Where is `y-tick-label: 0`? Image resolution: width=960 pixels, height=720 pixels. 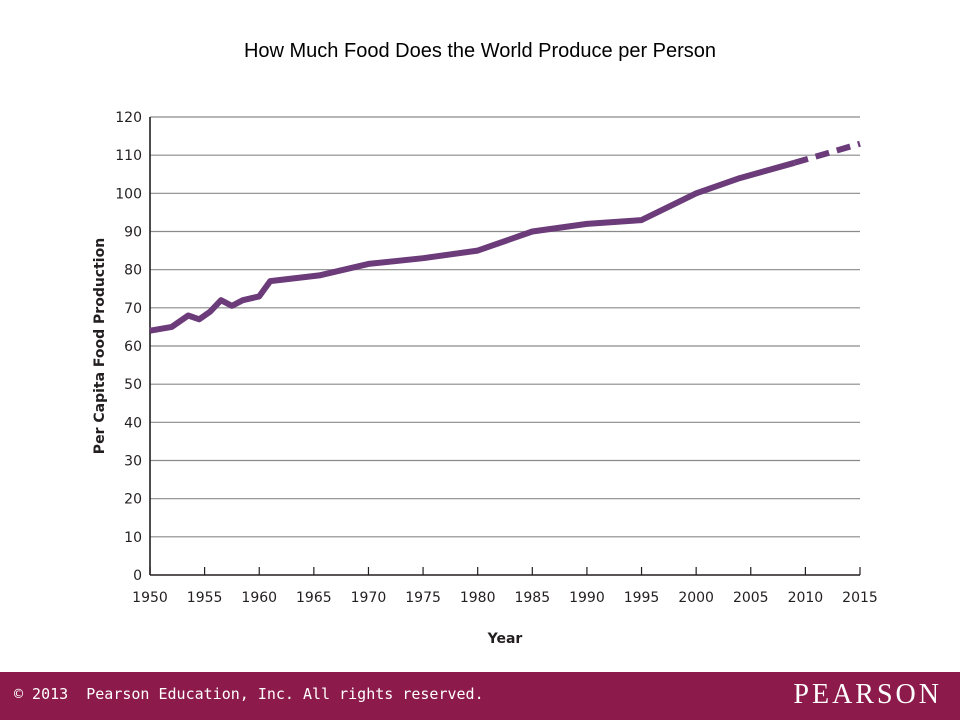
y-tick-label: 0 is located at coordinates (137, 576).